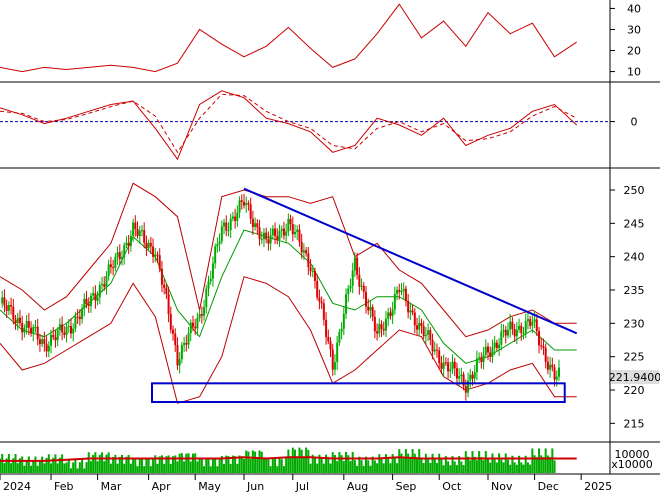 The width and height of the screenshot is (660, 495). What do you see at coordinates (634, 390) in the screenshot?
I see `y-tick-label: 220` at bounding box center [634, 390].